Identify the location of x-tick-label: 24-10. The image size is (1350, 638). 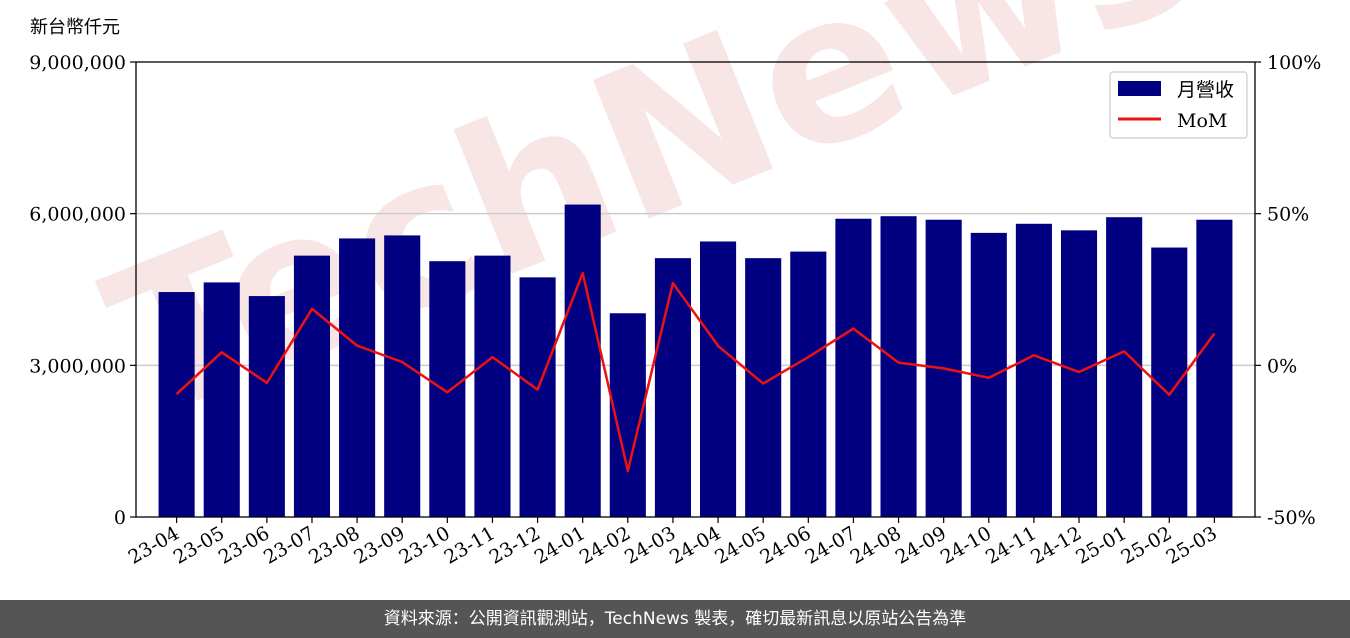
(966, 545).